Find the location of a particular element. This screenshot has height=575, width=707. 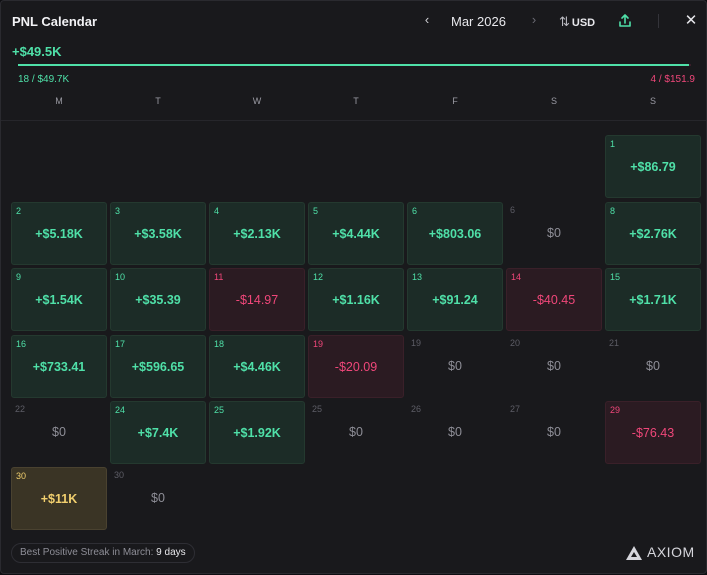

calendar-day-cell: 17 +$596.65 is located at coordinates (158, 366).